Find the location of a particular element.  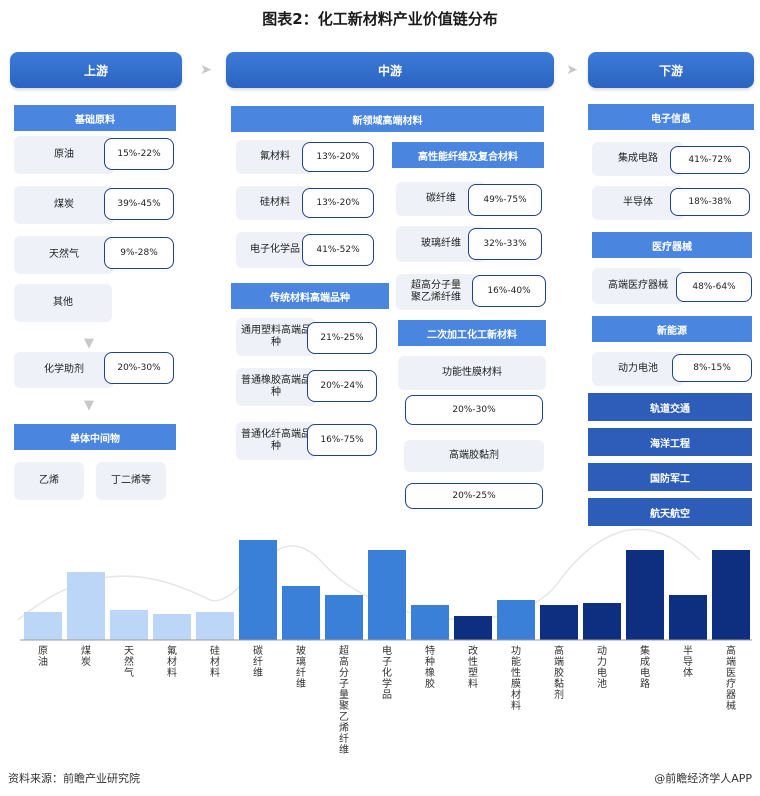

mid-new-head: 新领域高端材料 is located at coordinates (387, 119).